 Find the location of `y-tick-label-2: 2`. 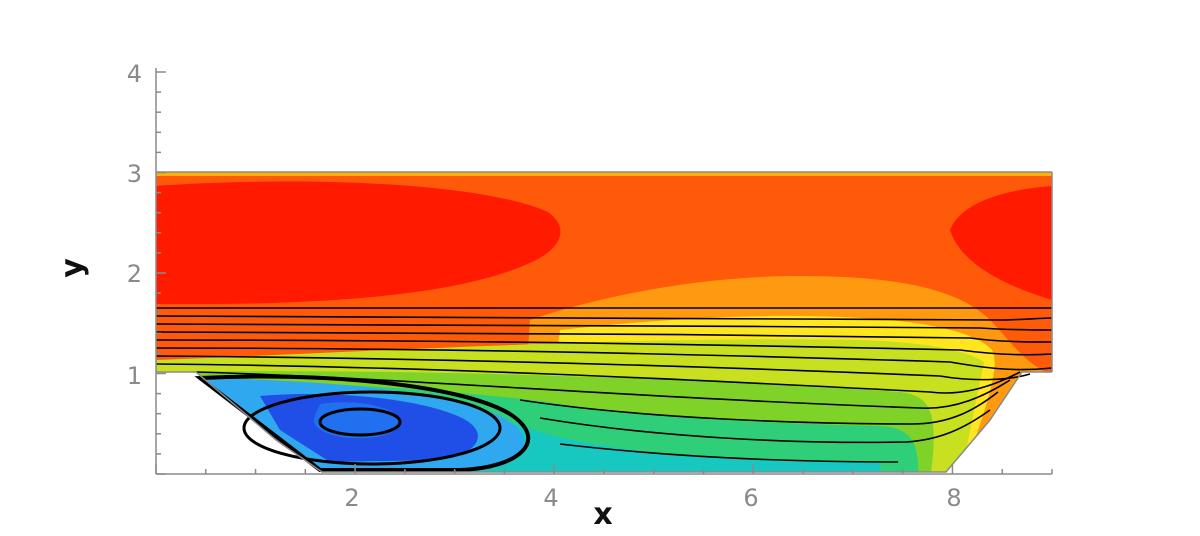

y-tick-label-2: 2 is located at coordinates (134, 274).